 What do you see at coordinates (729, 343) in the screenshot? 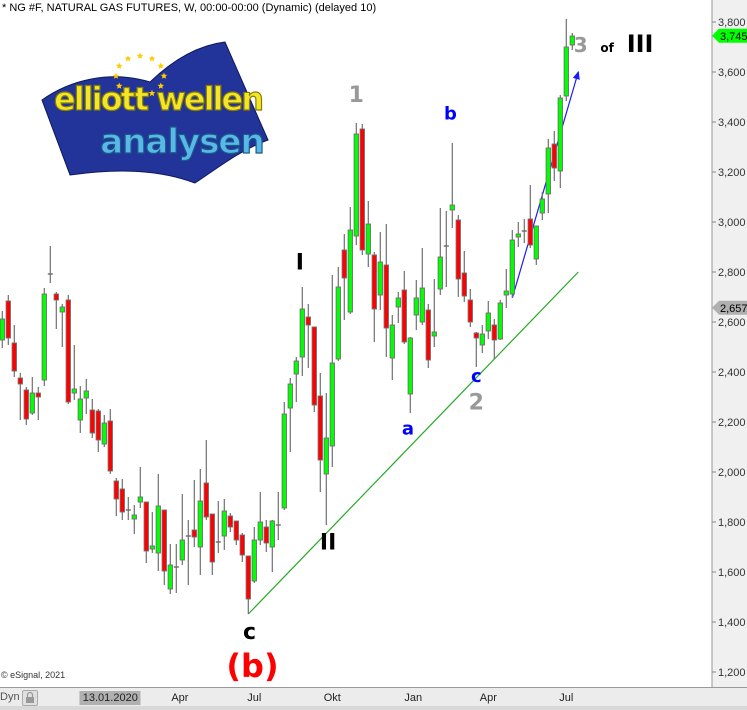
I see `y-axis-panel` at bounding box center [729, 343].